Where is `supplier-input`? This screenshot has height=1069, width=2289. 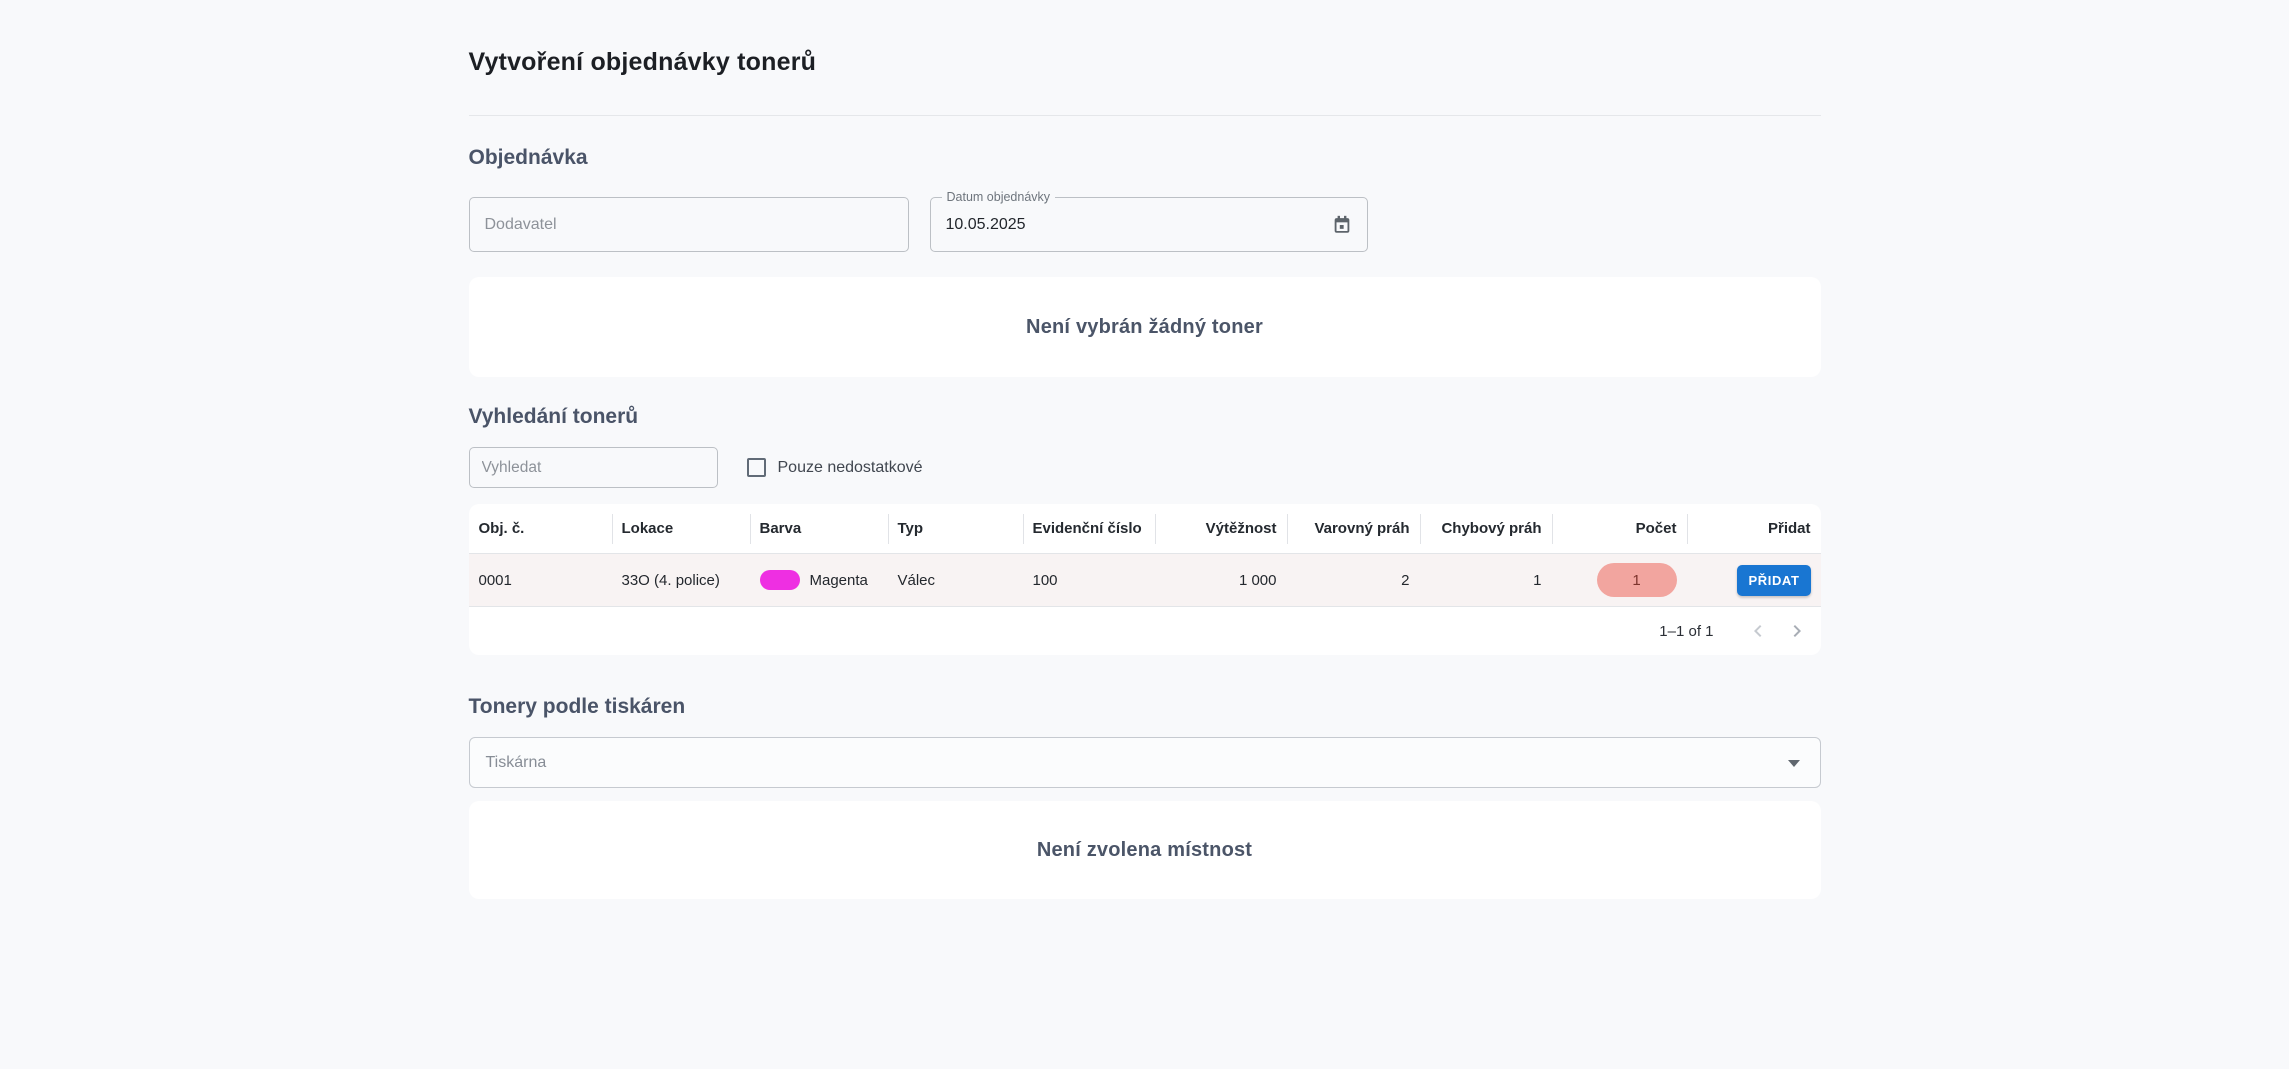
supplier-input is located at coordinates (688, 224).